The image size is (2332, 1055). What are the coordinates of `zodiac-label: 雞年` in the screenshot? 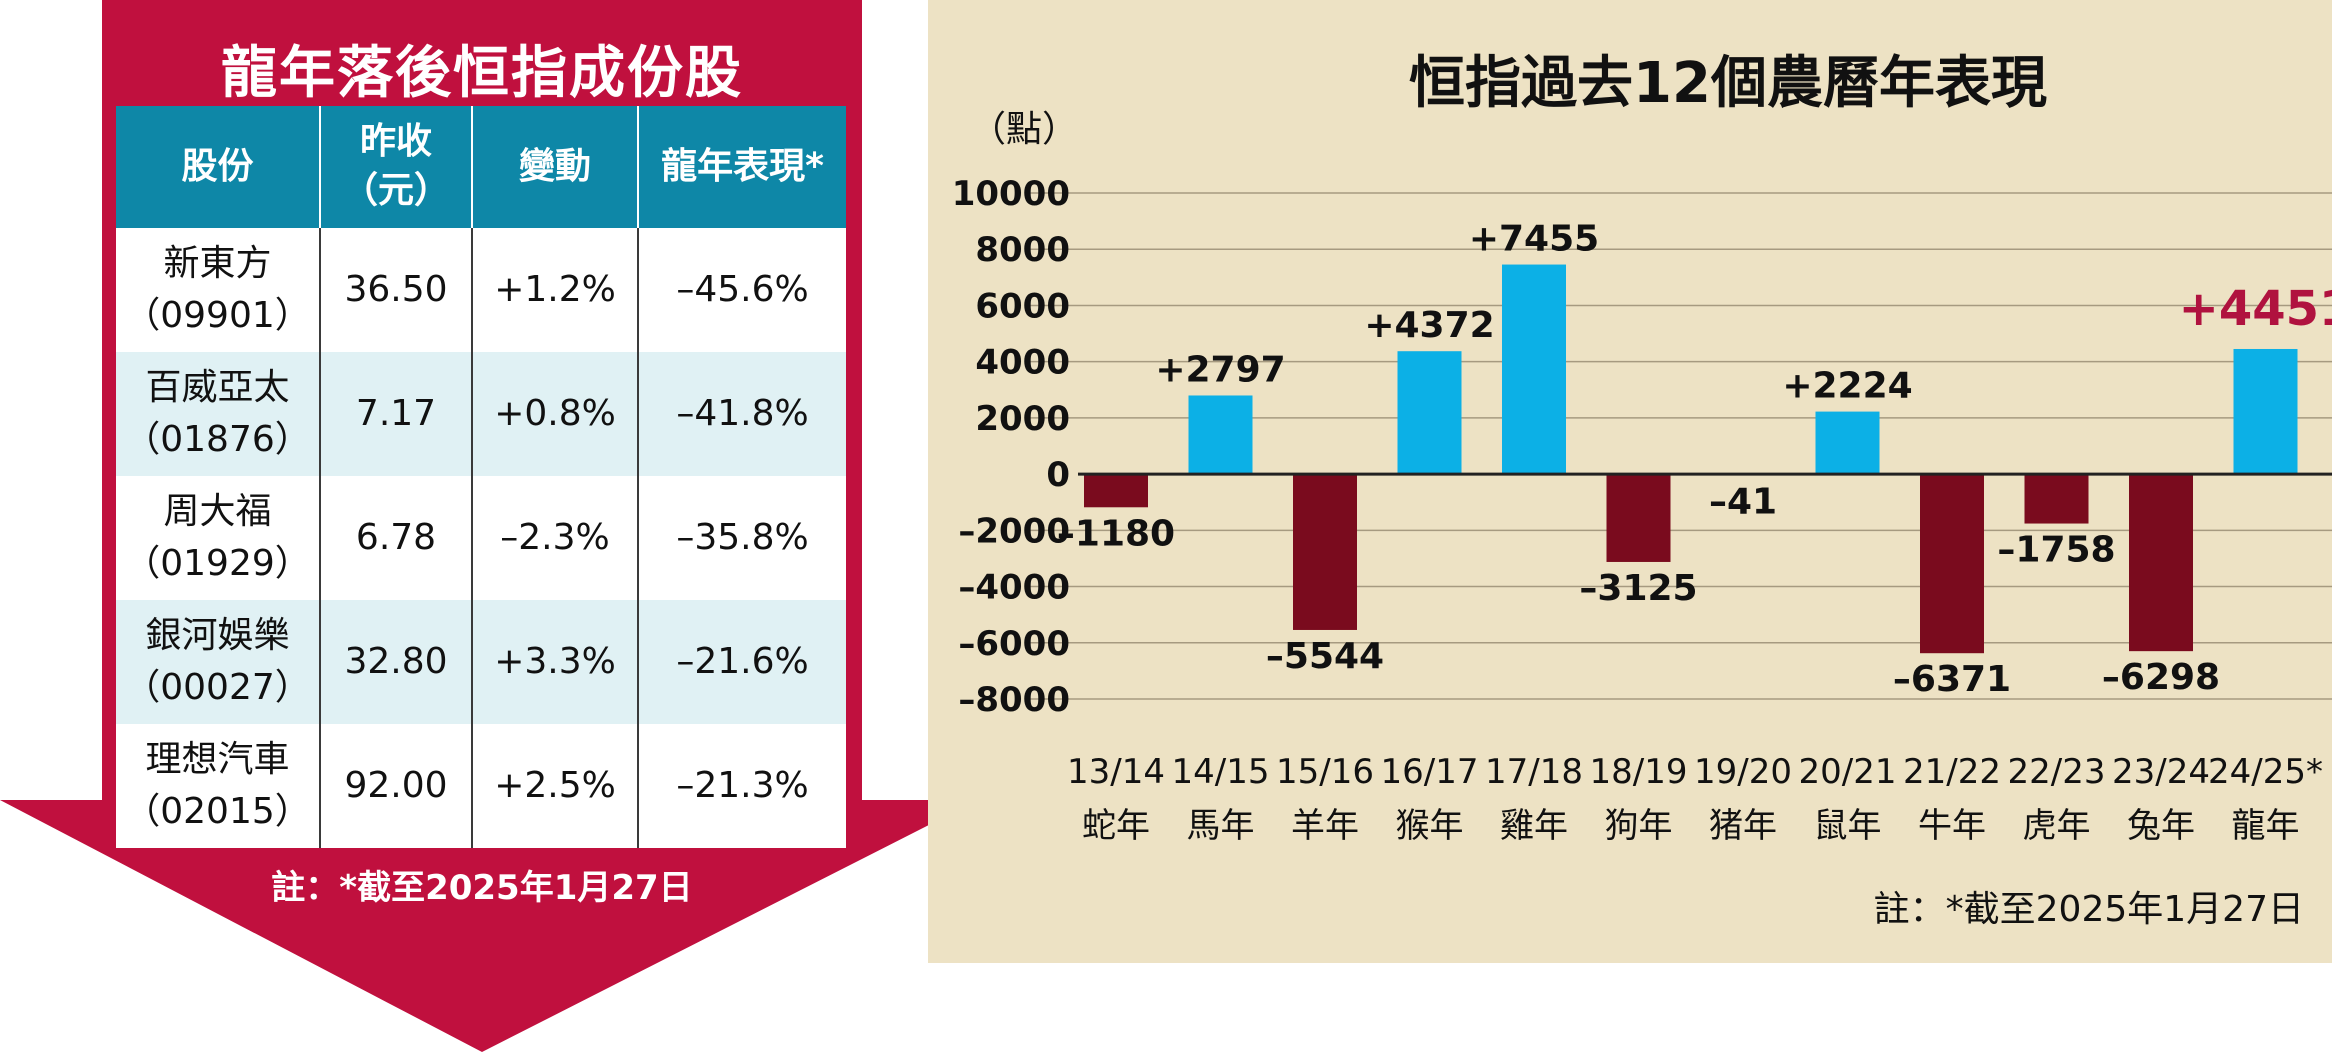 It's located at (1534, 826).